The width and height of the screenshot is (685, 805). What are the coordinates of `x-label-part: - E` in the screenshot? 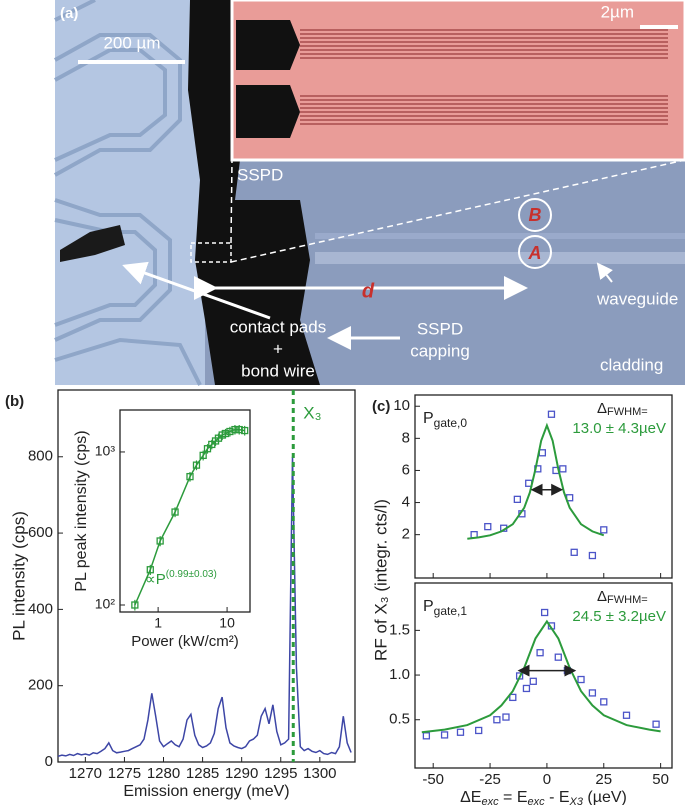 It's located at (557, 797).